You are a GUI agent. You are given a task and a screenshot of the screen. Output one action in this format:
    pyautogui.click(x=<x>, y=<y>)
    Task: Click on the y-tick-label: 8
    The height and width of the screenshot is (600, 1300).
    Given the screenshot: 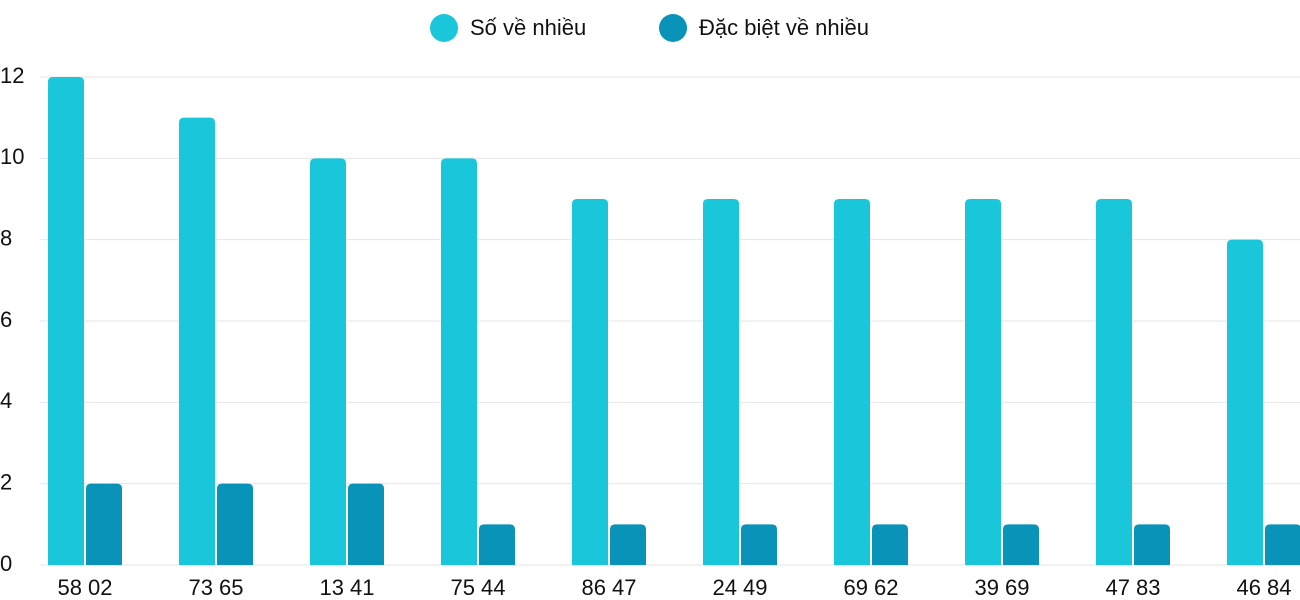 What is the action you would take?
    pyautogui.click(x=6, y=237)
    